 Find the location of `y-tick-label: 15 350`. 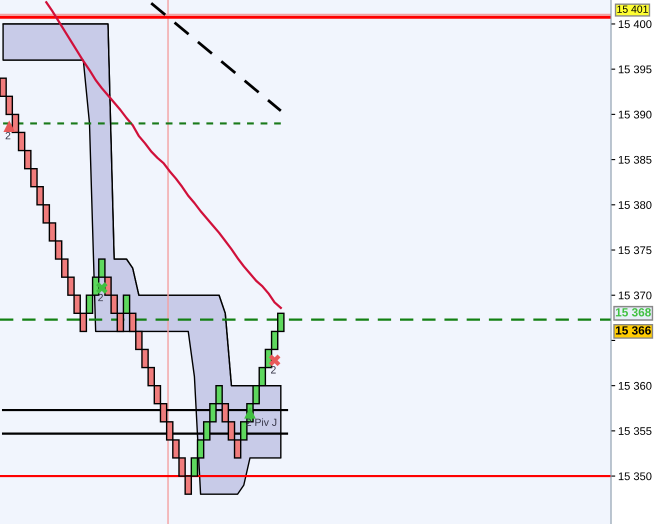

y-tick-label: 15 350 is located at coordinates (635, 476).